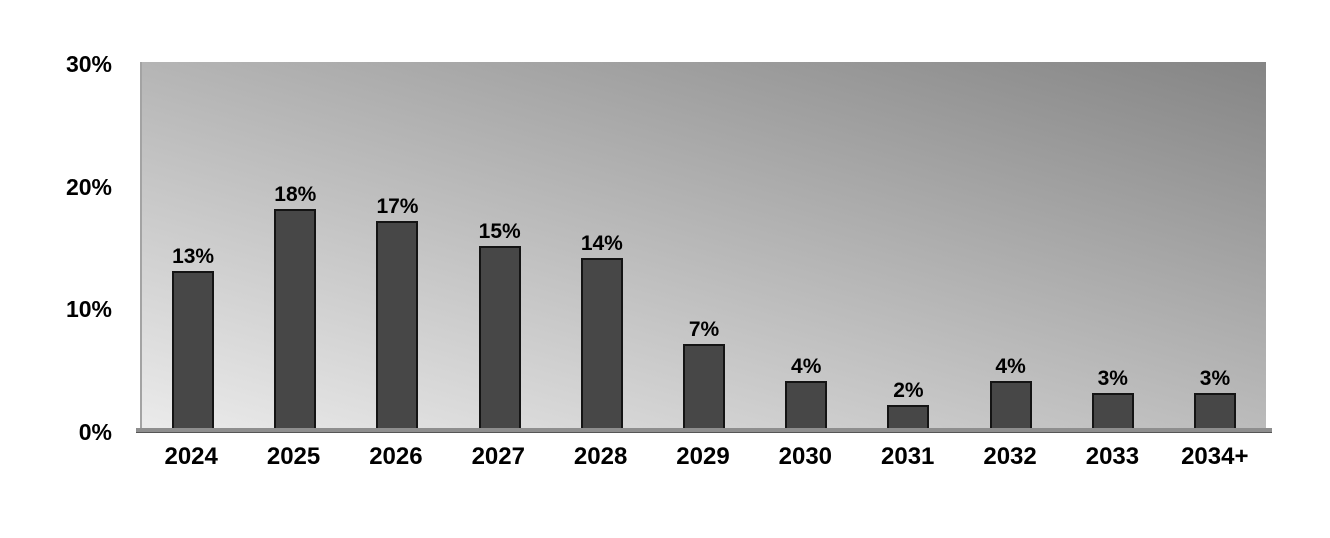  Describe the element at coordinates (397, 207) in the screenshot. I see `bar-value-label: 17%` at that location.